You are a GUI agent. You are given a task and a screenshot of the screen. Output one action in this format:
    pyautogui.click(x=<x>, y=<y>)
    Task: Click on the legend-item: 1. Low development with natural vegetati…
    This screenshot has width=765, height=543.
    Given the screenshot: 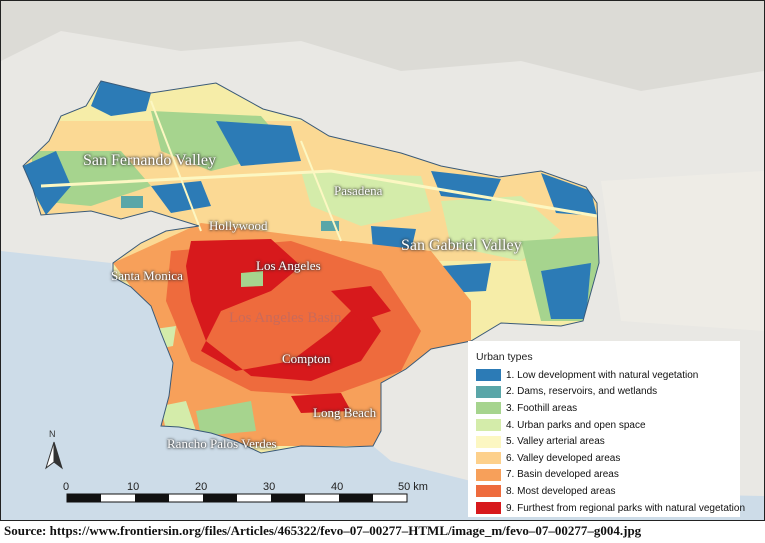 What is the action you would take?
    pyautogui.click(x=604, y=375)
    